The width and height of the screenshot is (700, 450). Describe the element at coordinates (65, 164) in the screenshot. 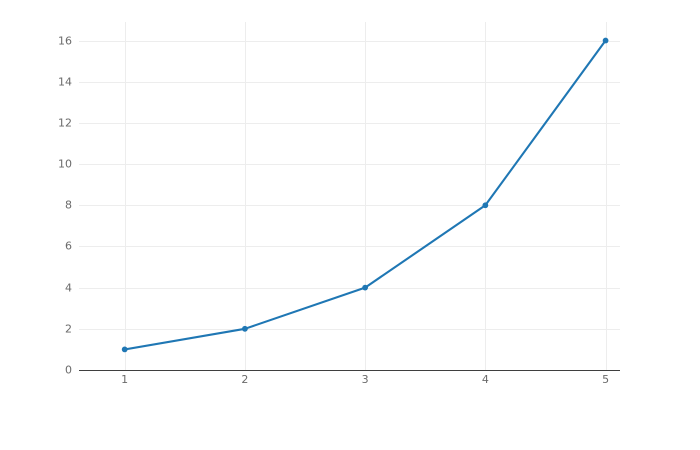

I see `y-tick-label: 10` at that location.